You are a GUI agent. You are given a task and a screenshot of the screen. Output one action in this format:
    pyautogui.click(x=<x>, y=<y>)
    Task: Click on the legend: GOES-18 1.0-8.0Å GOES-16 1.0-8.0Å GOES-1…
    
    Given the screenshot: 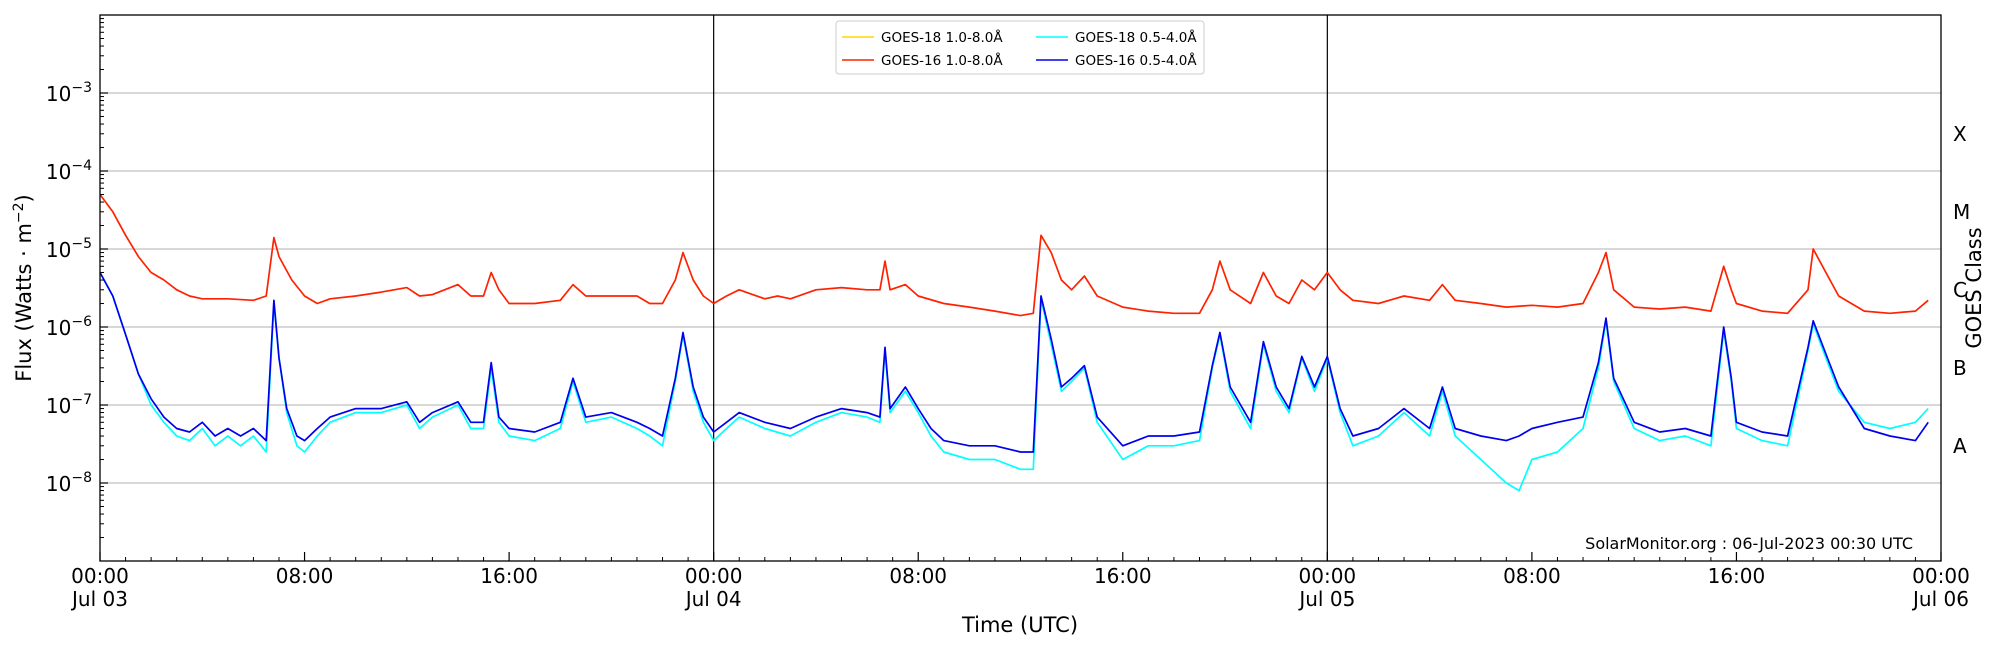 What is the action you would take?
    pyautogui.click(x=1020, y=47)
    